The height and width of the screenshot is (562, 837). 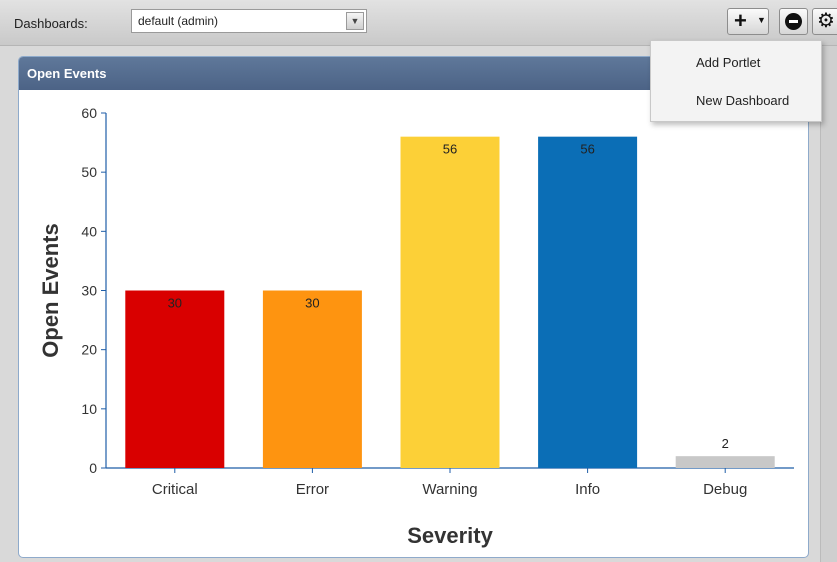 What do you see at coordinates (450, 302) in the screenshot?
I see `bar-warning` at bounding box center [450, 302].